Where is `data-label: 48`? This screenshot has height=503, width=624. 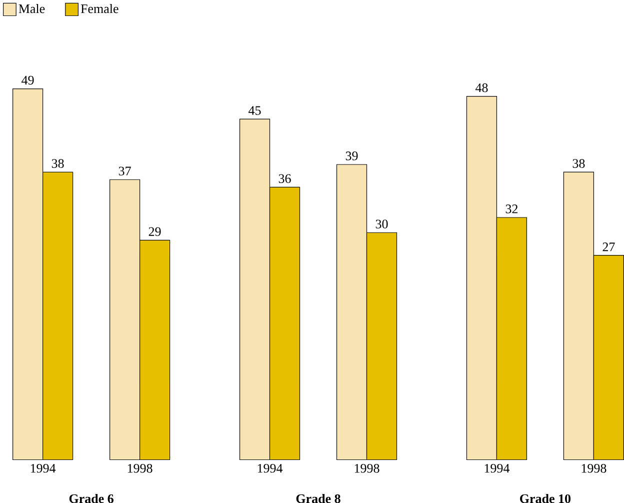
data-label: 48 is located at coordinates (481, 87).